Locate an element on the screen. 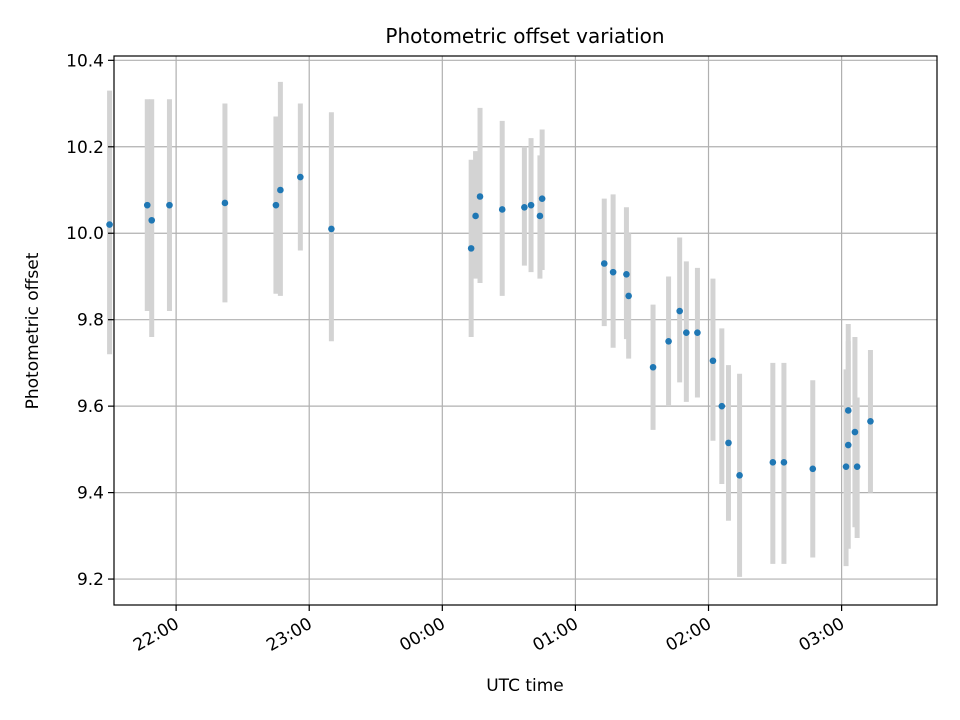 This screenshot has width=960, height=720. y-tick-label: 9.6 is located at coordinates (90, 407).